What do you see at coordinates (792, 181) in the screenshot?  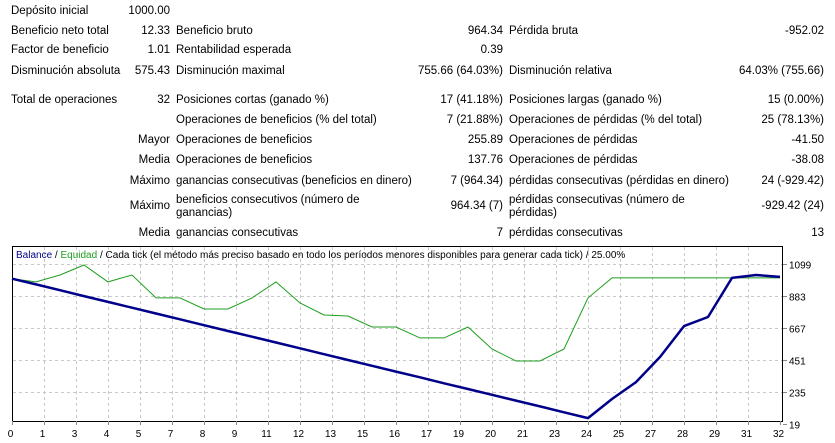 I see `report-value: 24 (-929.42)` at bounding box center [792, 181].